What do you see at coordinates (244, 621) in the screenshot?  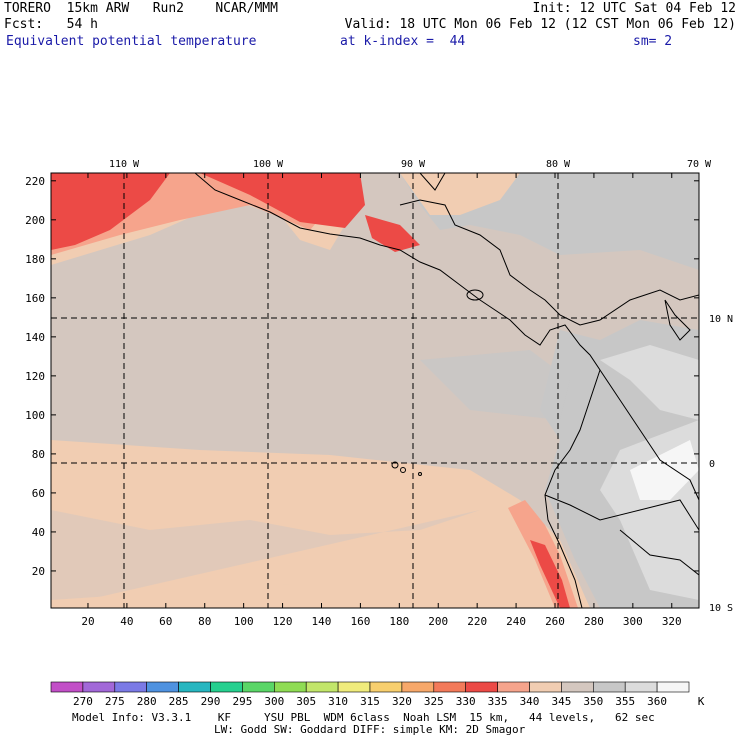 I see `x-axis-label: 100` at bounding box center [244, 621].